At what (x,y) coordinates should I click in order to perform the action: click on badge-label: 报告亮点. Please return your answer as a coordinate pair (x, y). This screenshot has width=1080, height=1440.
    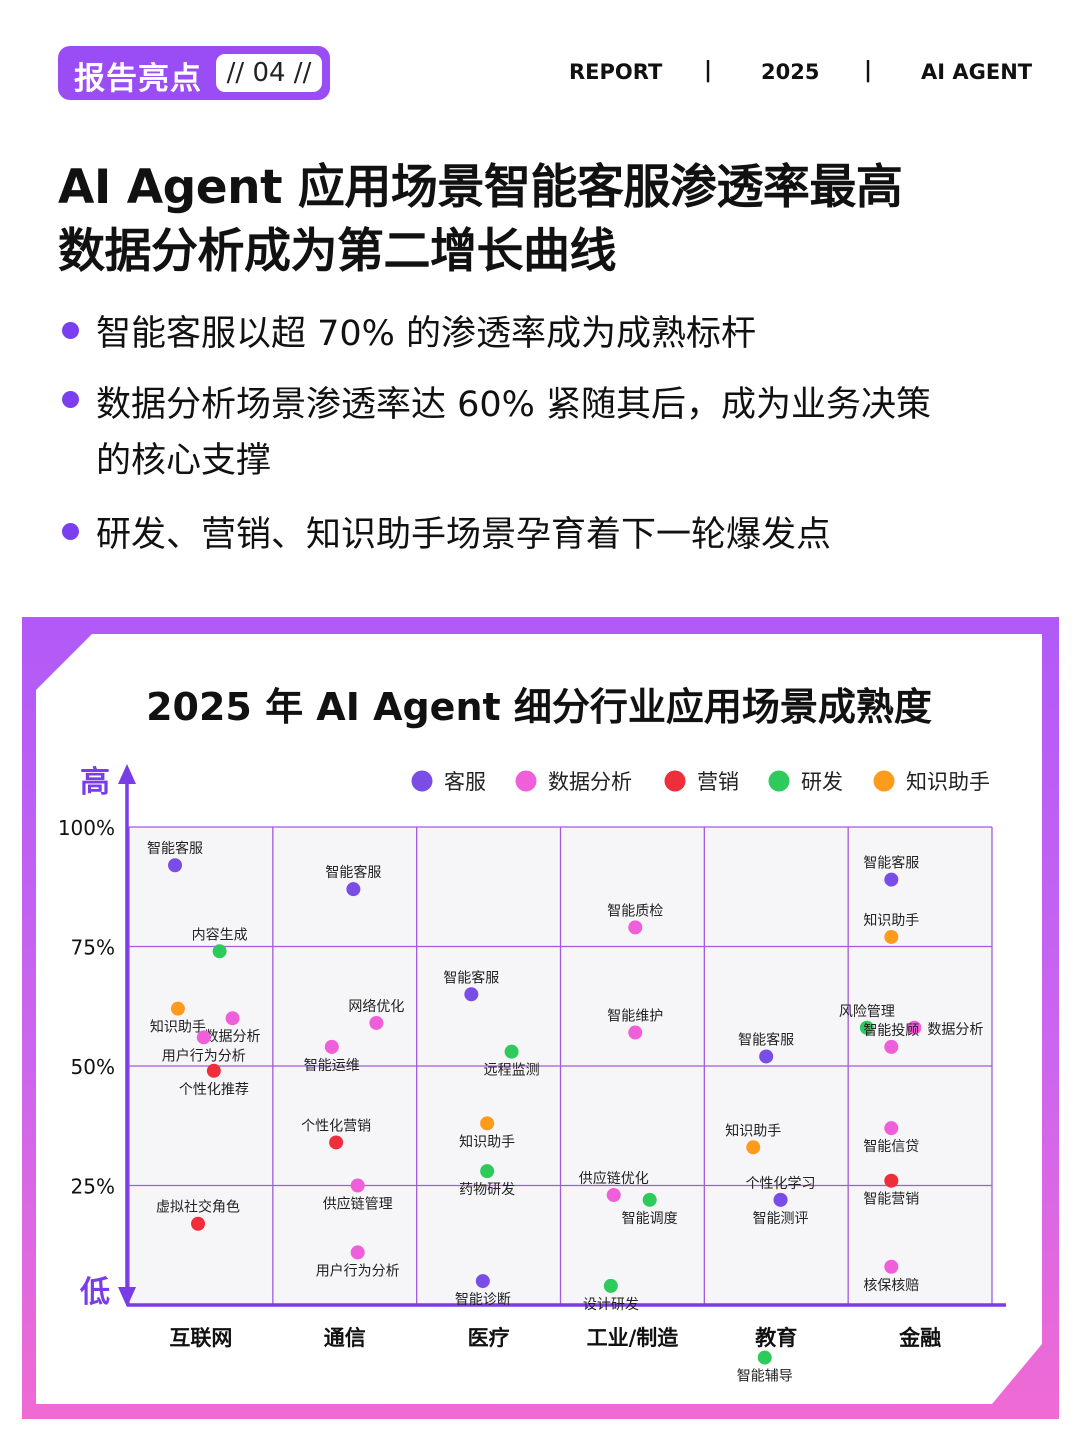
    Looking at the image, I should click on (138, 79).